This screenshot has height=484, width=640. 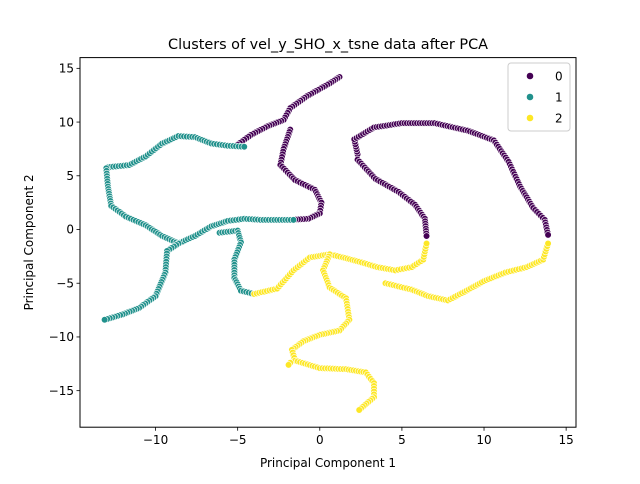 I want to click on x-tick-label: 15, so click(x=566, y=440).